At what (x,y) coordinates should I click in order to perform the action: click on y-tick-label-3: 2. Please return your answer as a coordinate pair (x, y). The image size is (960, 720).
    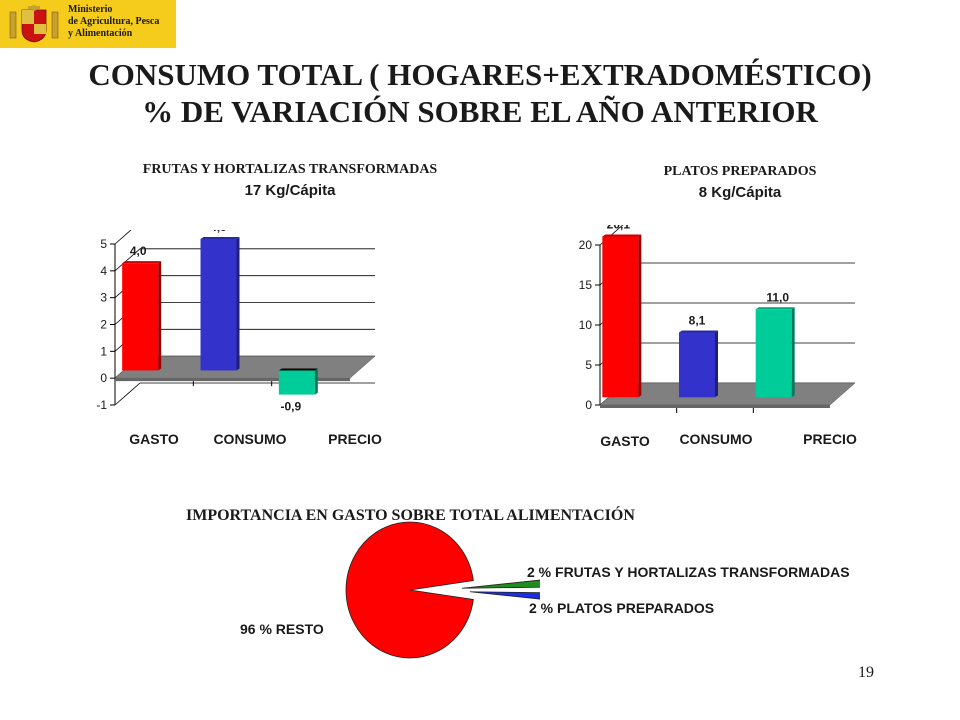
    Looking at the image, I should click on (103, 325).